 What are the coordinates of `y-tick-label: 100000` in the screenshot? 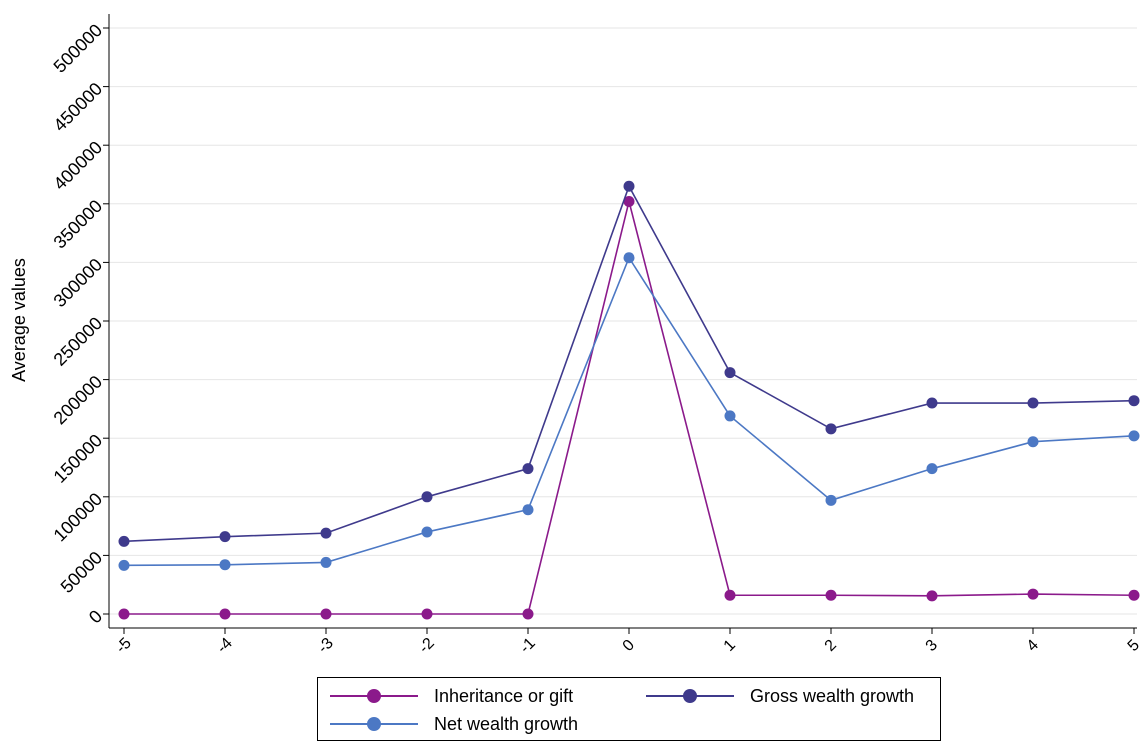 It's located at (78, 517).